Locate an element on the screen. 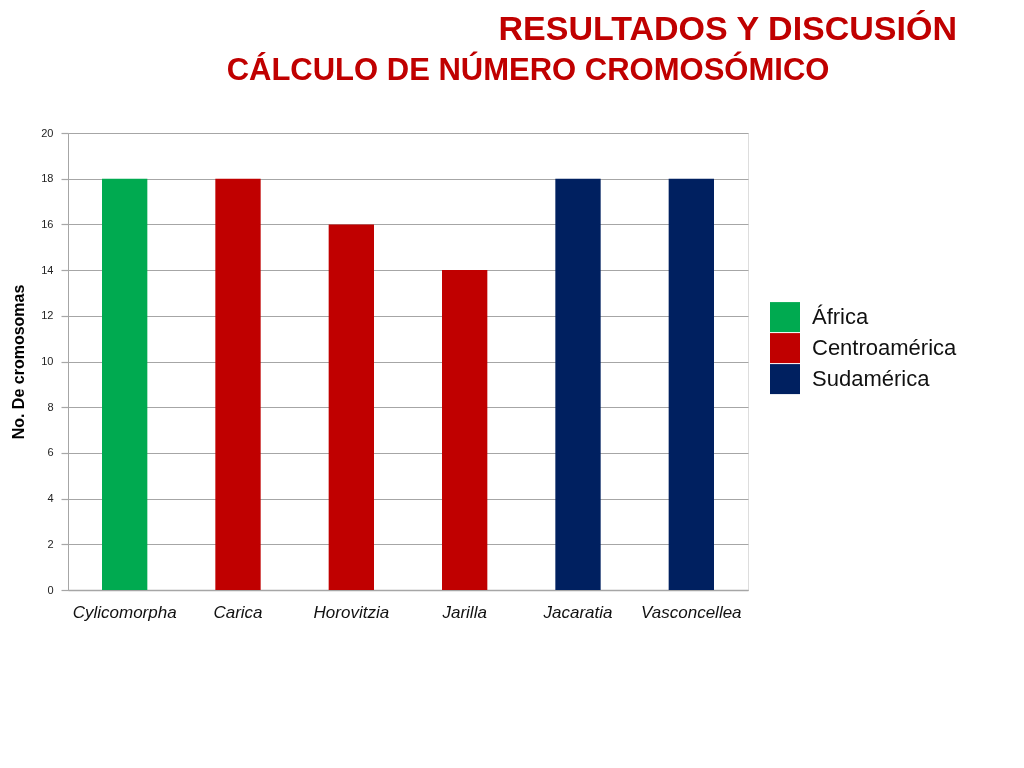 Image resolution: width=1024 pixels, height=768 pixels. y-tick-label: 12 is located at coordinates (47, 315).